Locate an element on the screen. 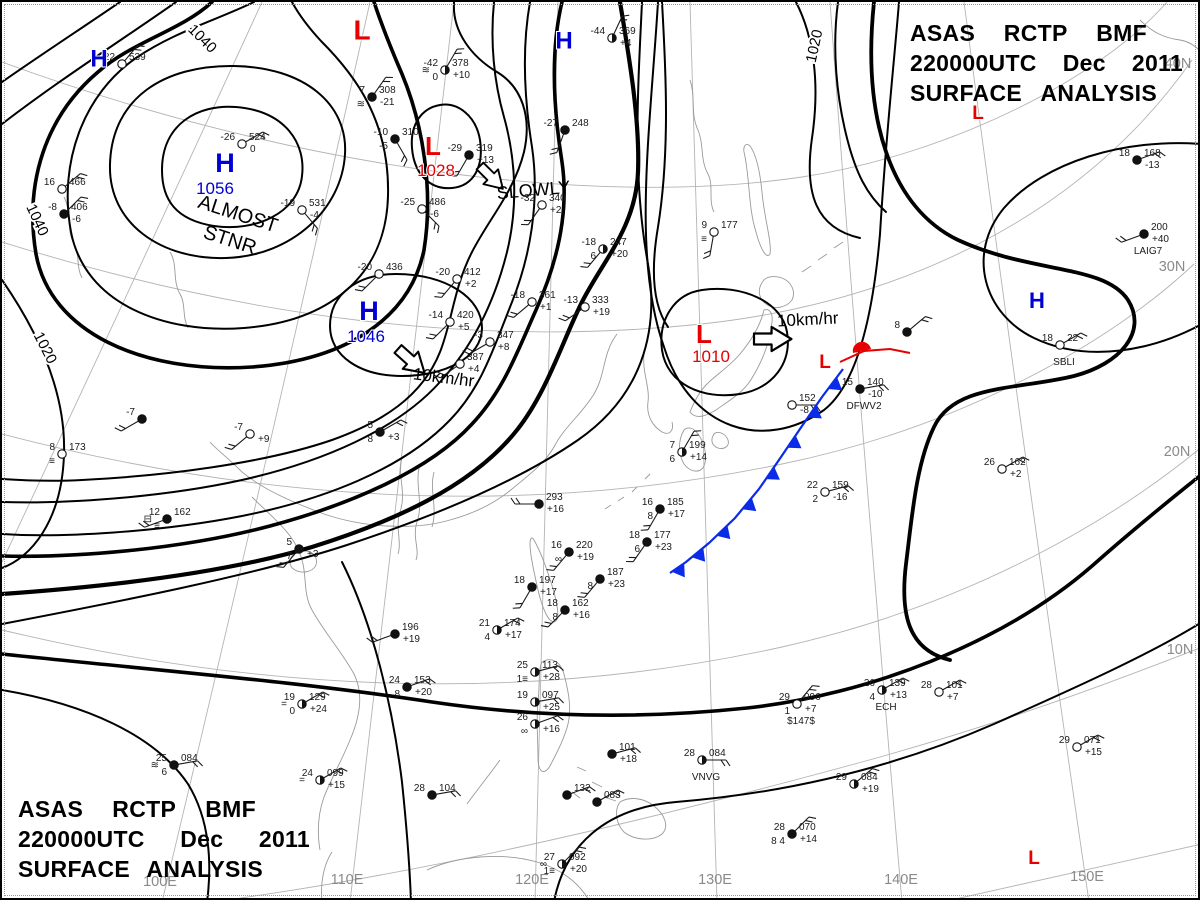 The image size is (1200, 900). station-plot: 24 153+20 8 is located at coordinates (412, 687).